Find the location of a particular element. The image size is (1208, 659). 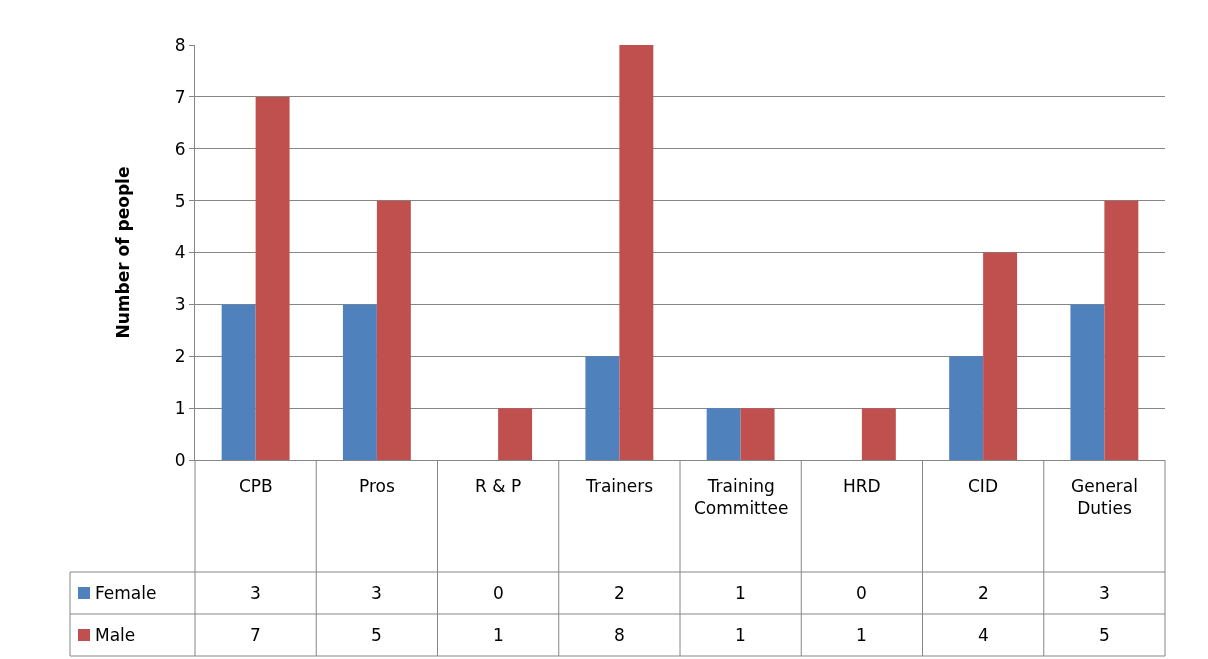

y-axis-title: Number of people is located at coordinates (123, 252).